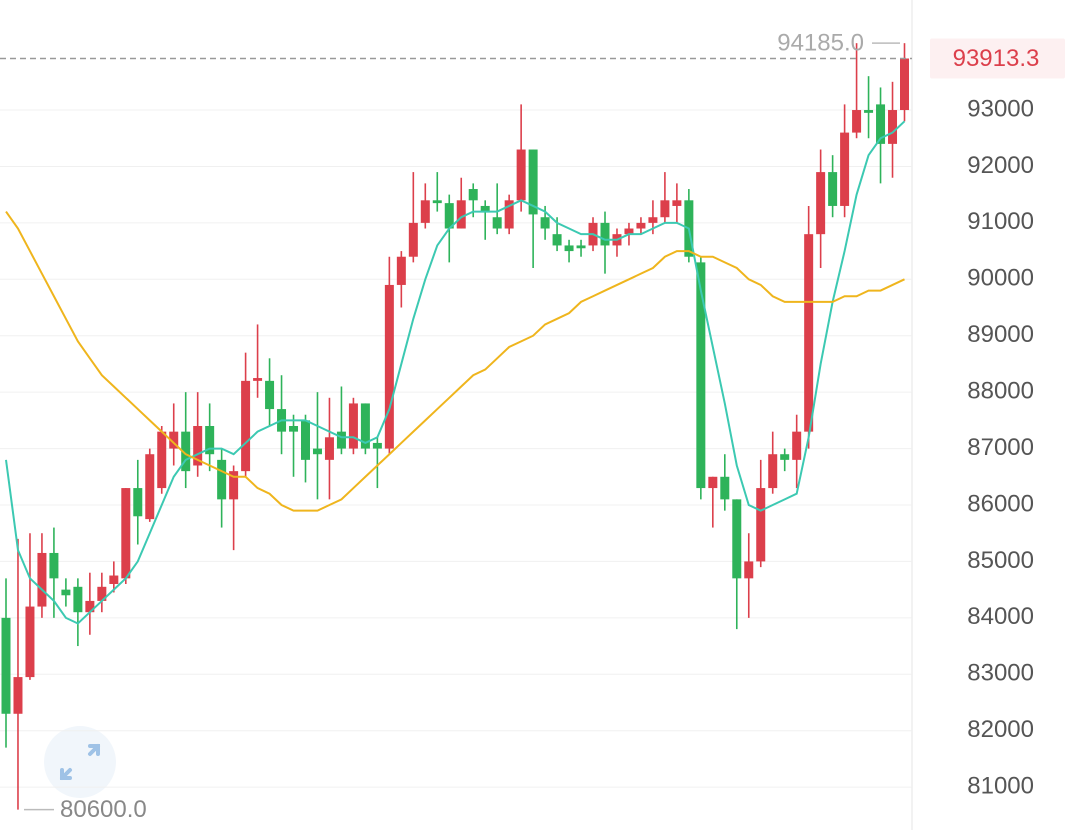  What do you see at coordinates (1000, 673) in the screenshot?
I see `y-tick-label: 83000` at bounding box center [1000, 673].